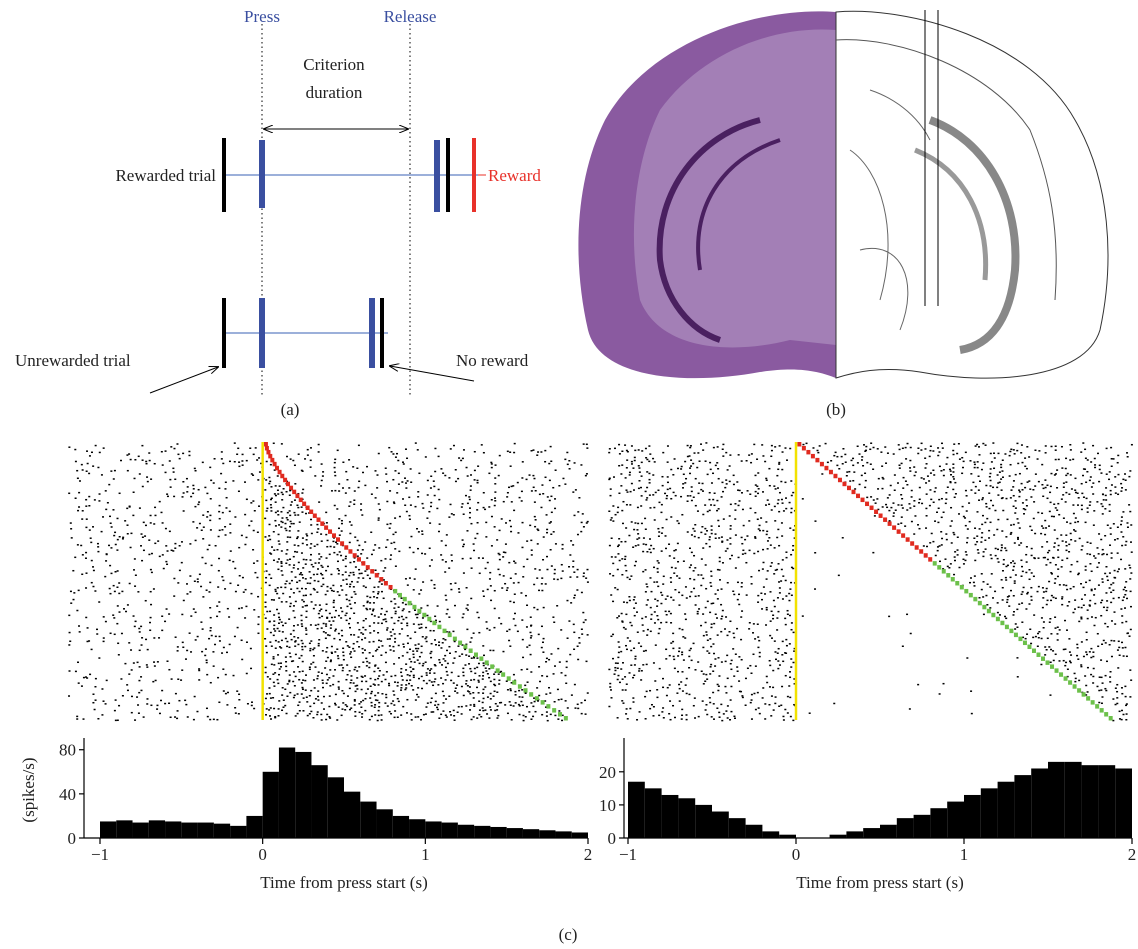 This screenshot has height=949, width=1138. I want to click on x-tick-label: 0, so click(796, 854).